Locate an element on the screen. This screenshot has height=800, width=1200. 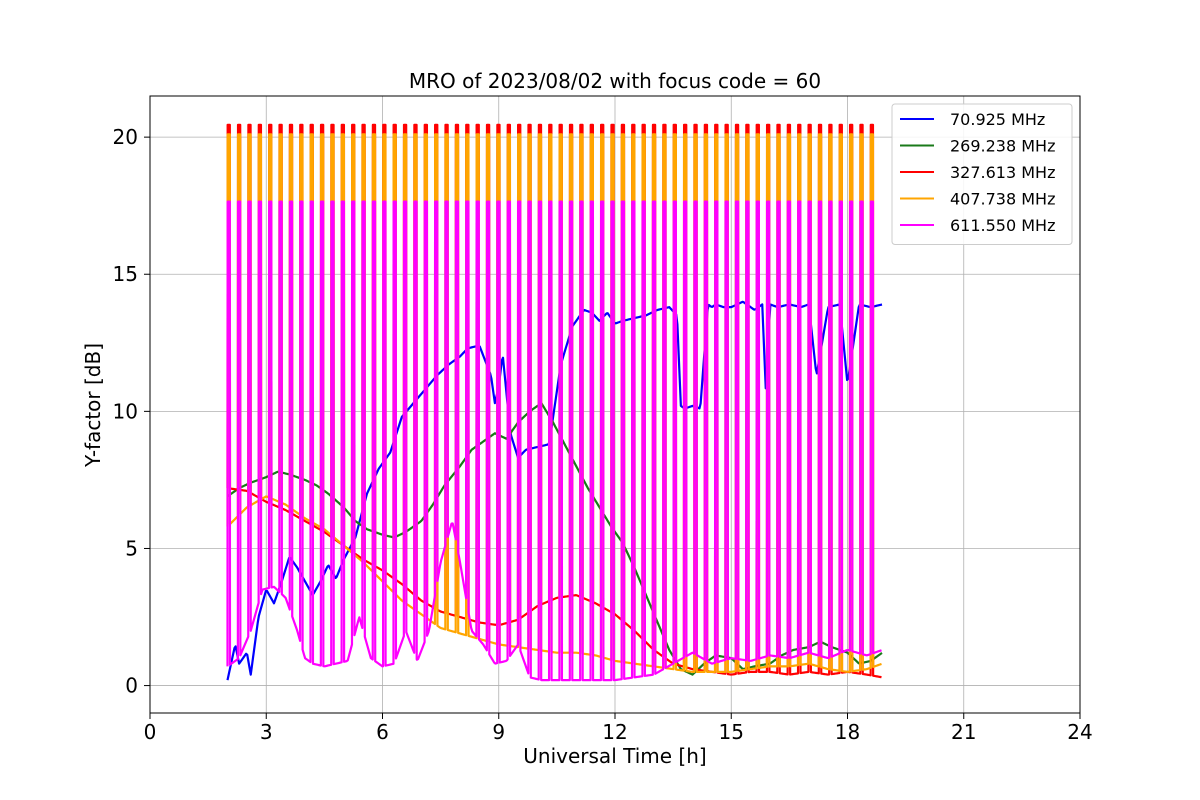
x-tick-label: 6 is located at coordinates (382, 732).